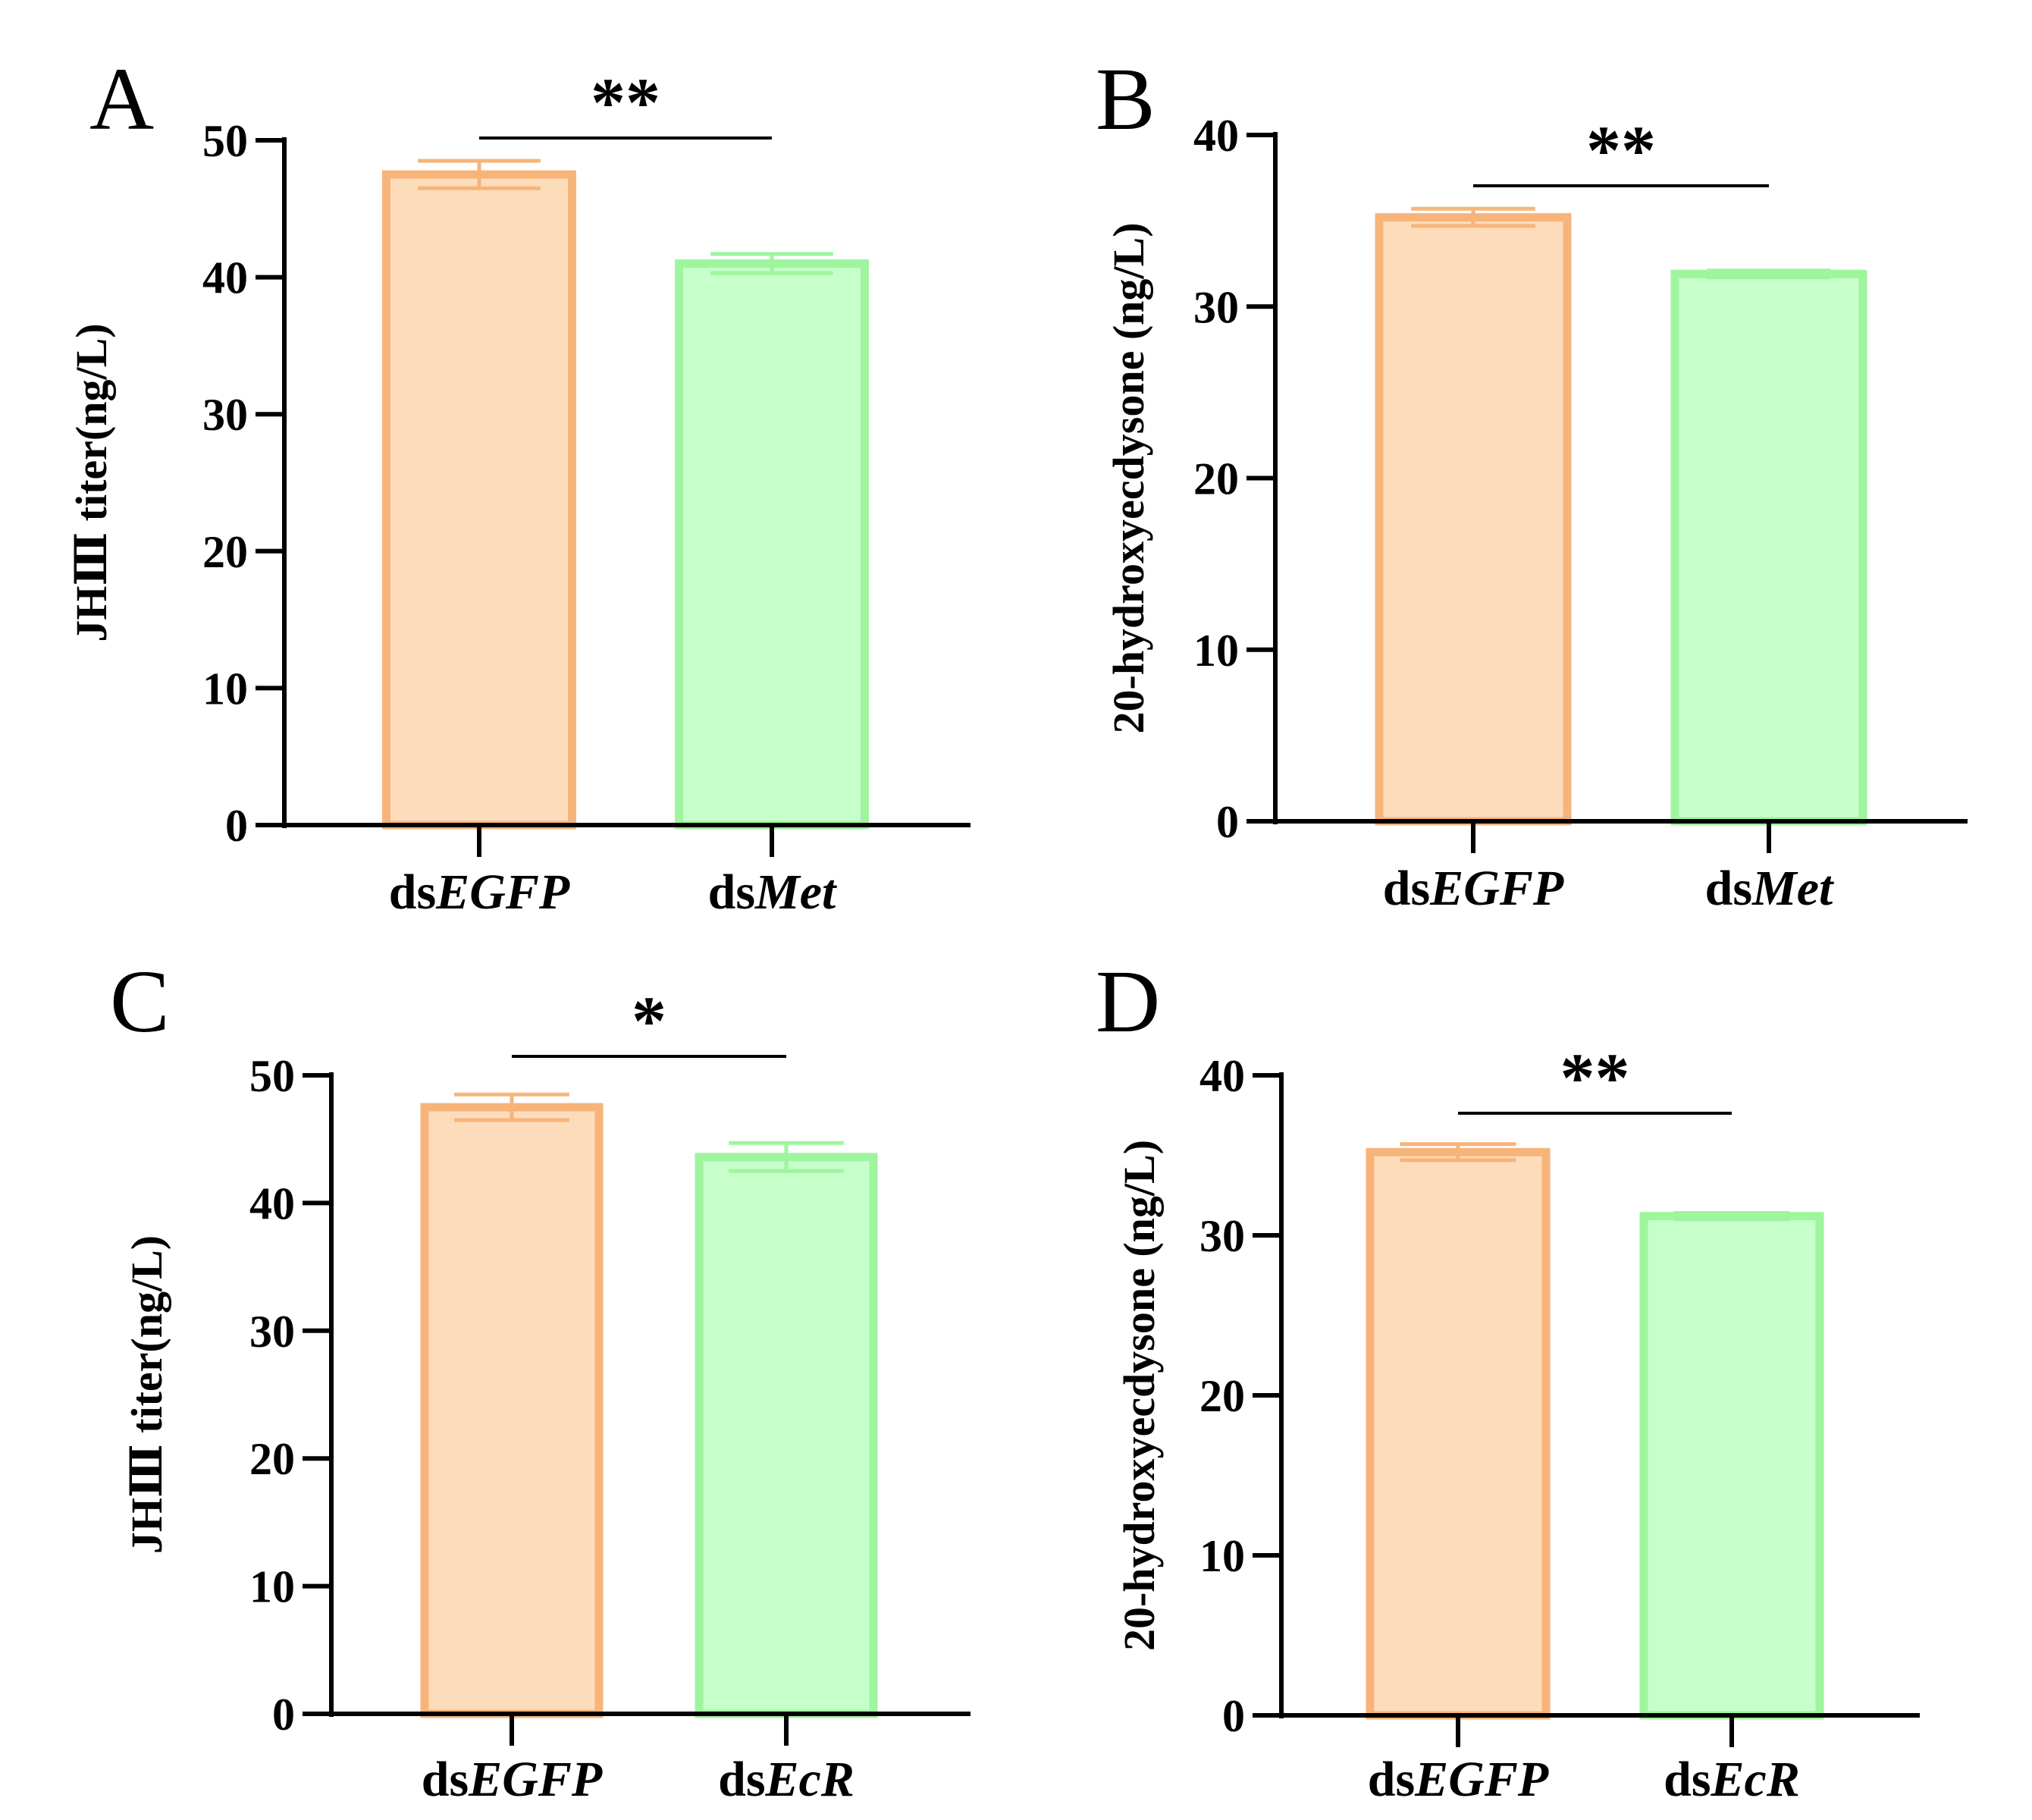 This screenshot has width=2032, height=1820. Describe the element at coordinates (649, 1020) in the screenshot. I see `significance-stars: *` at that location.